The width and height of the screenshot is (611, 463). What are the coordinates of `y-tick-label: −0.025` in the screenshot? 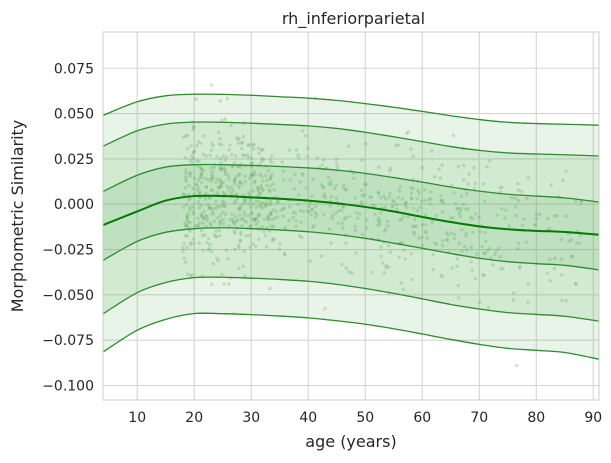 It's located at (68, 251).